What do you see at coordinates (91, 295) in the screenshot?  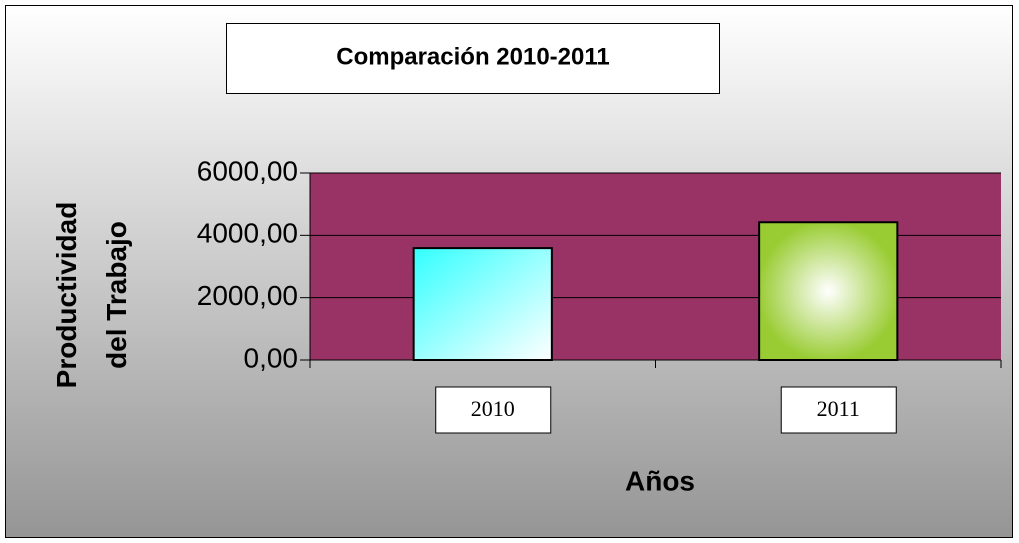 I see `y-axis-title: Productividad del Trabajo` at bounding box center [91, 295].